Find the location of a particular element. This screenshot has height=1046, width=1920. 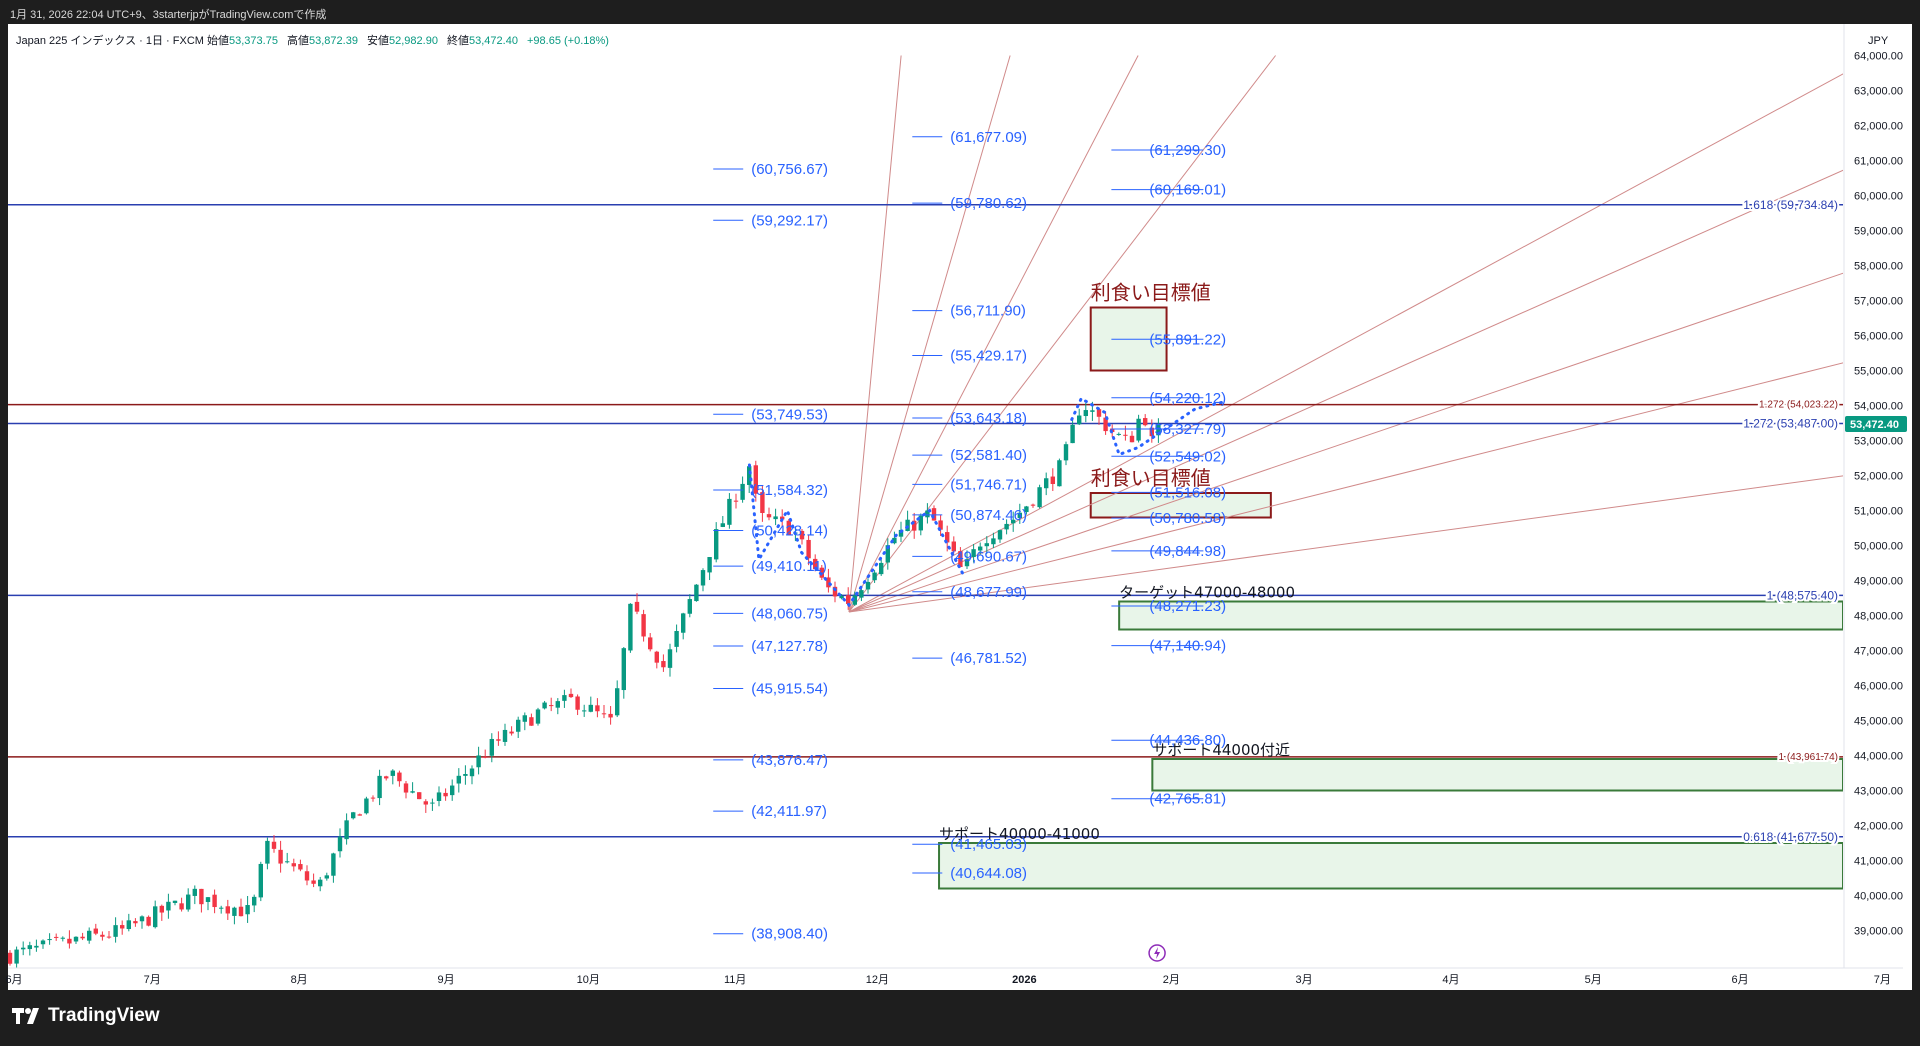

fib-level-label: (53,327.79) is located at coordinates (1187, 429).